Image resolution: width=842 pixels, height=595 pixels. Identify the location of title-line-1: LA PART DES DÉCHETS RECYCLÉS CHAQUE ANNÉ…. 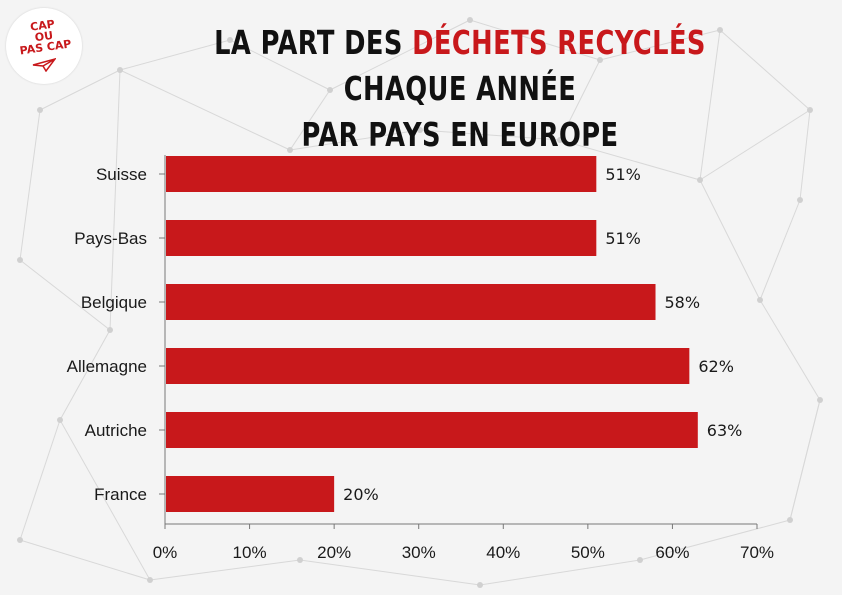
(460, 66).